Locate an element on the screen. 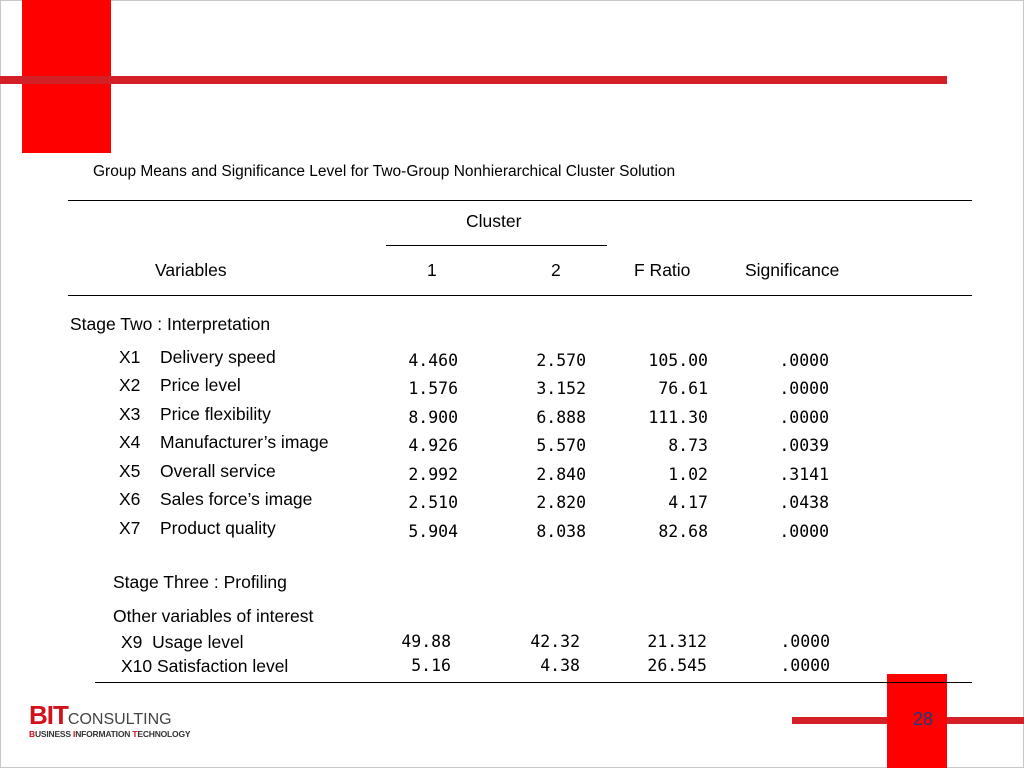  stage-two-label: Stage Two : Interpretation is located at coordinates (170, 324).